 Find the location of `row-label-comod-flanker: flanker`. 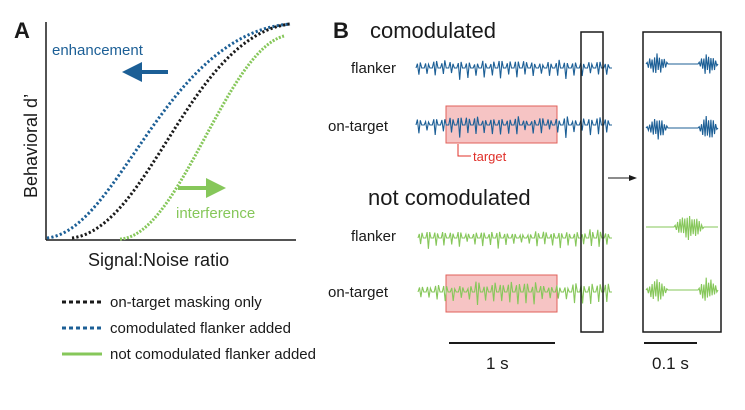

row-label-comod-flanker: flanker is located at coordinates (373, 68).